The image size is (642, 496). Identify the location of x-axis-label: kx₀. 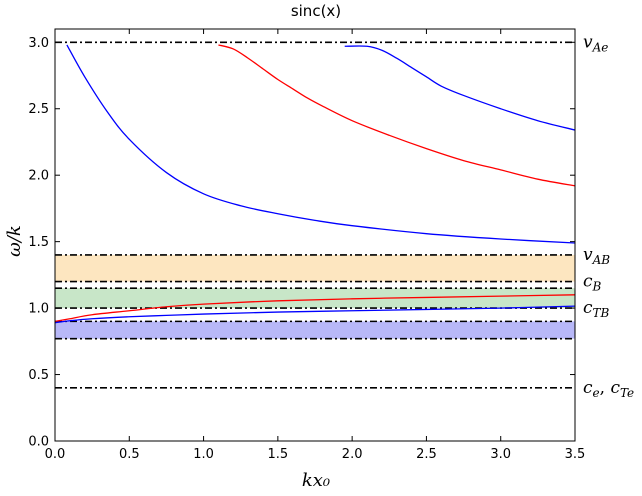
(316, 480).